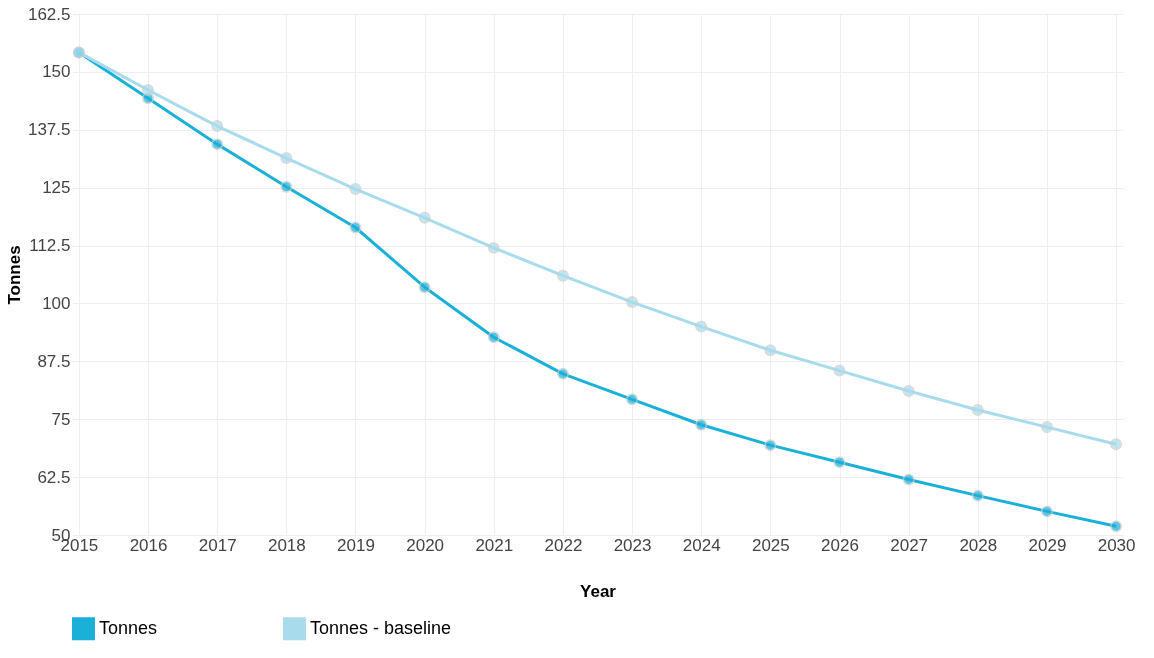  I want to click on x-tick-label: 2027, so click(909, 545).